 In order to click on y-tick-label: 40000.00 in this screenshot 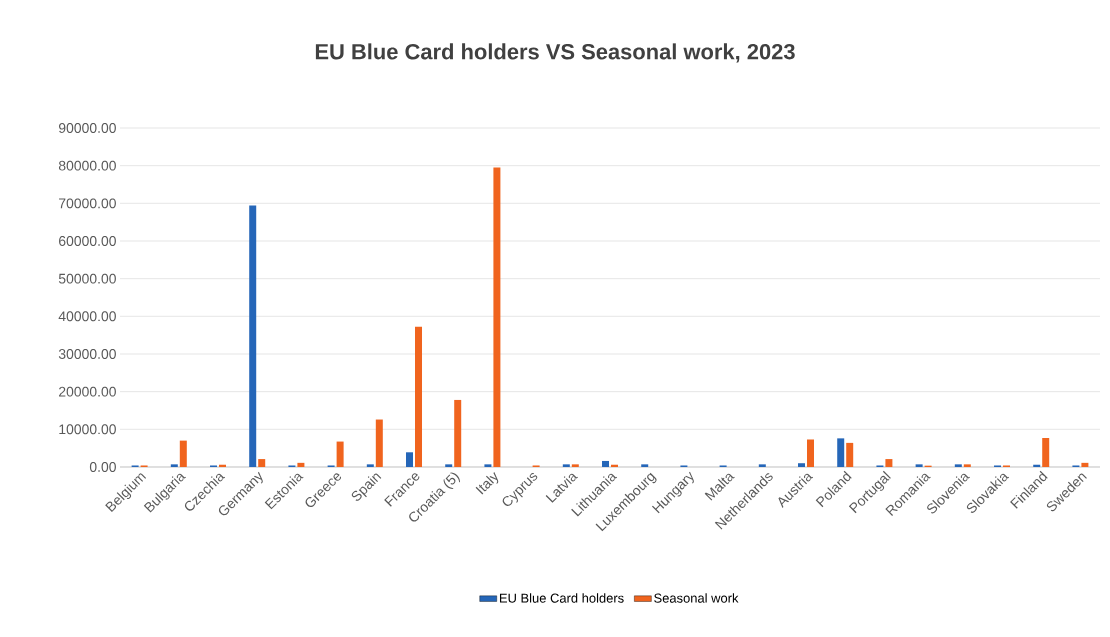, I will do `click(87, 316)`.